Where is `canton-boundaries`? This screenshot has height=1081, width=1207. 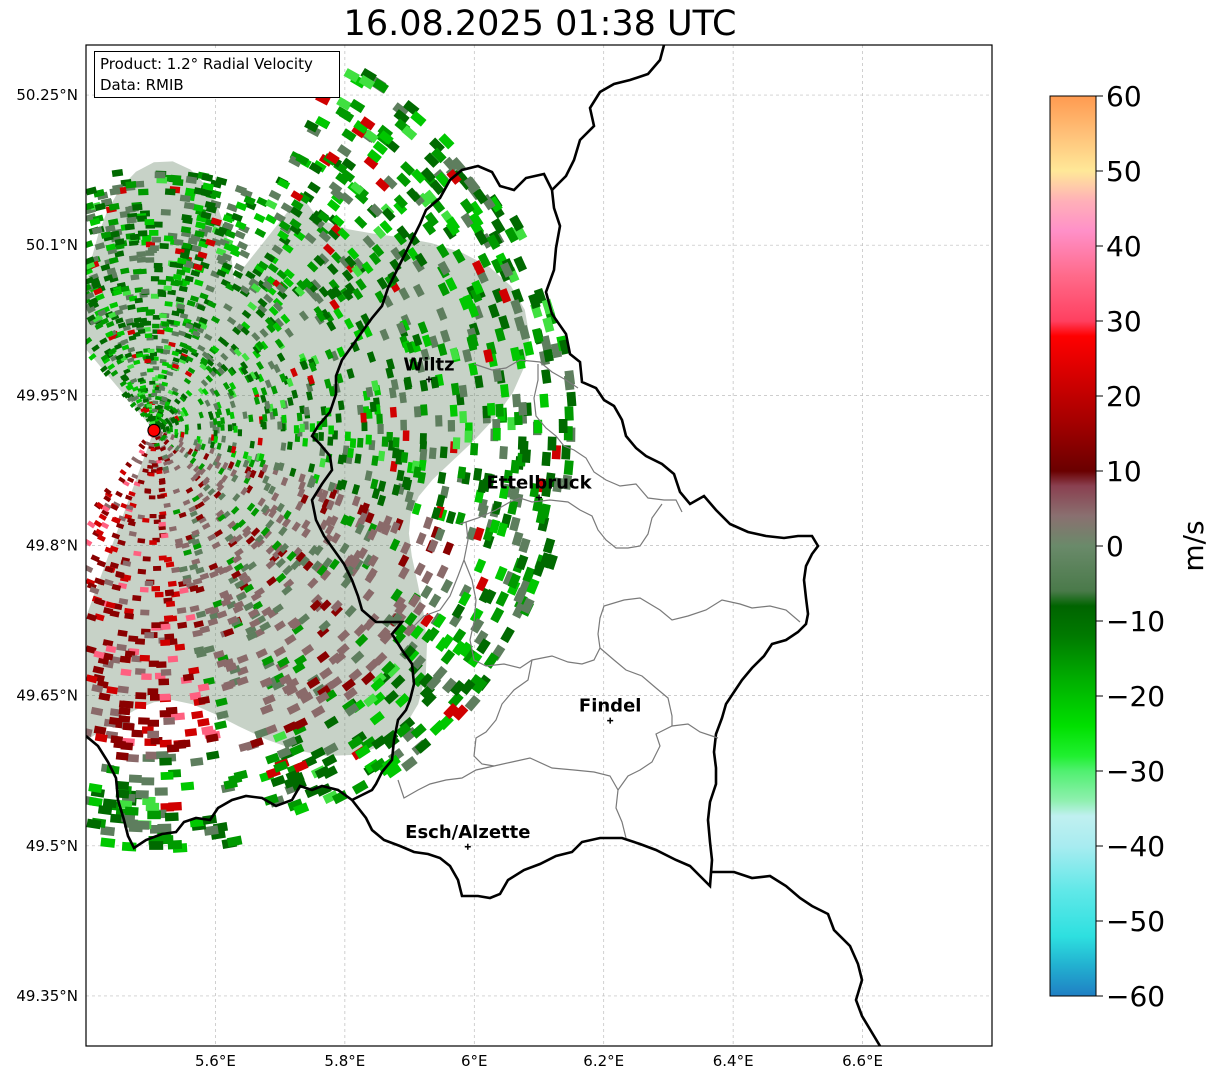 canton-boundaries is located at coordinates (599, 599).